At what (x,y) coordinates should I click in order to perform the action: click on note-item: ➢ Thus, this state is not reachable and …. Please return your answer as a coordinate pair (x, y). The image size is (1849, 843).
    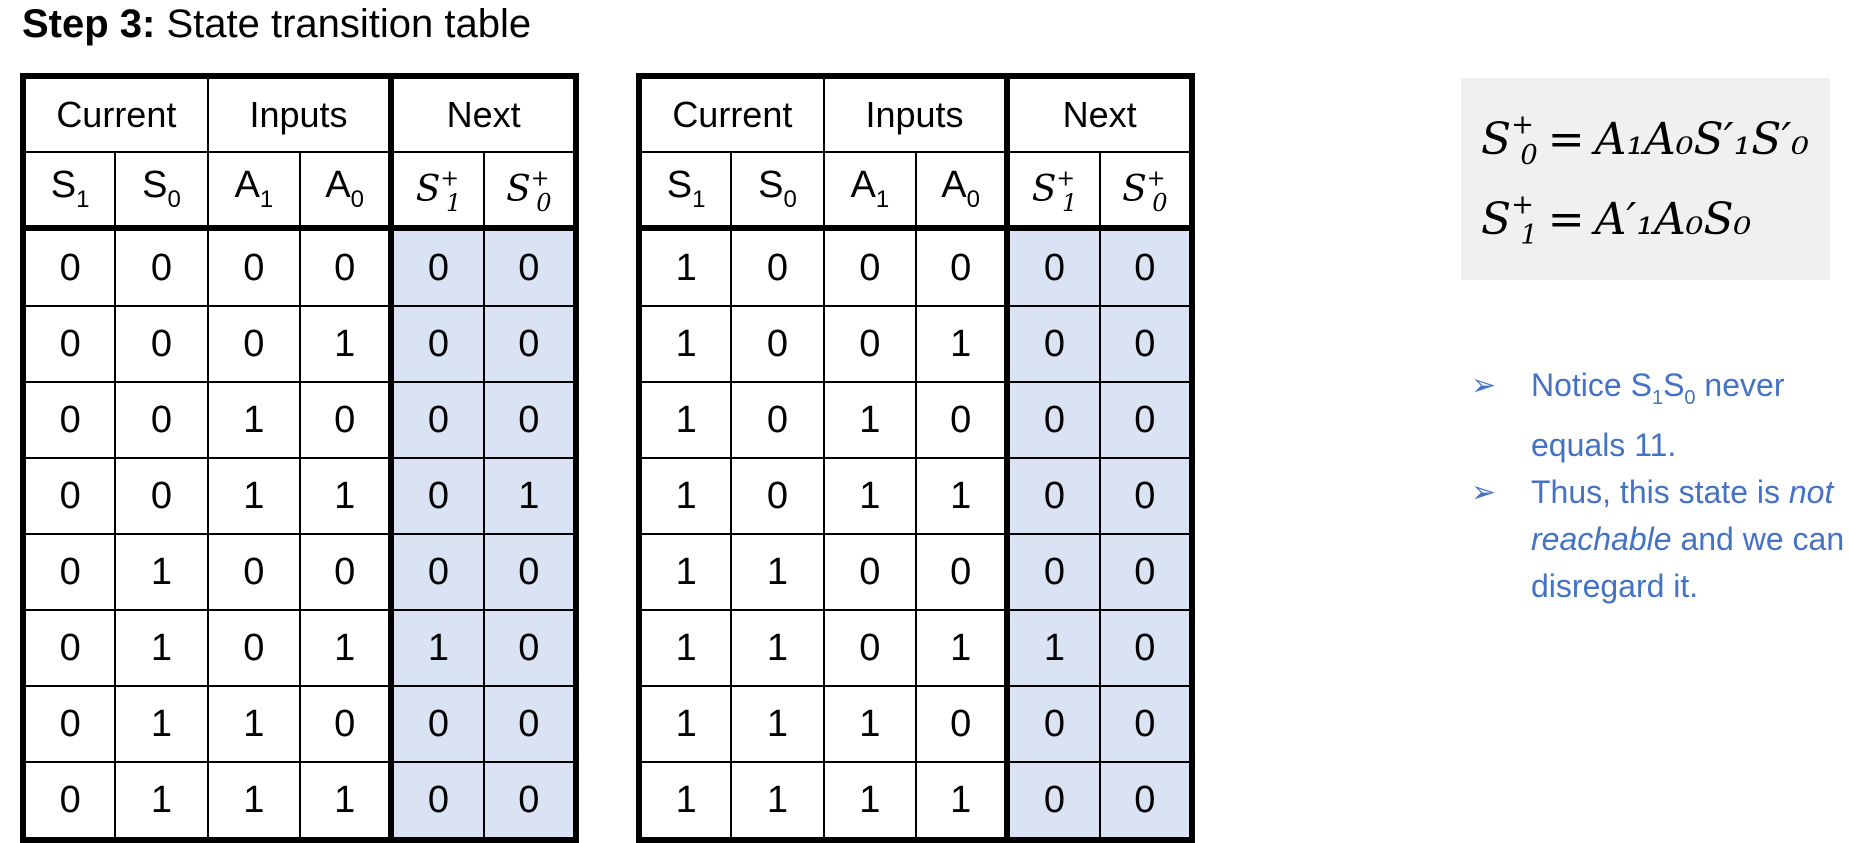
    Looking at the image, I should click on (1657, 539).